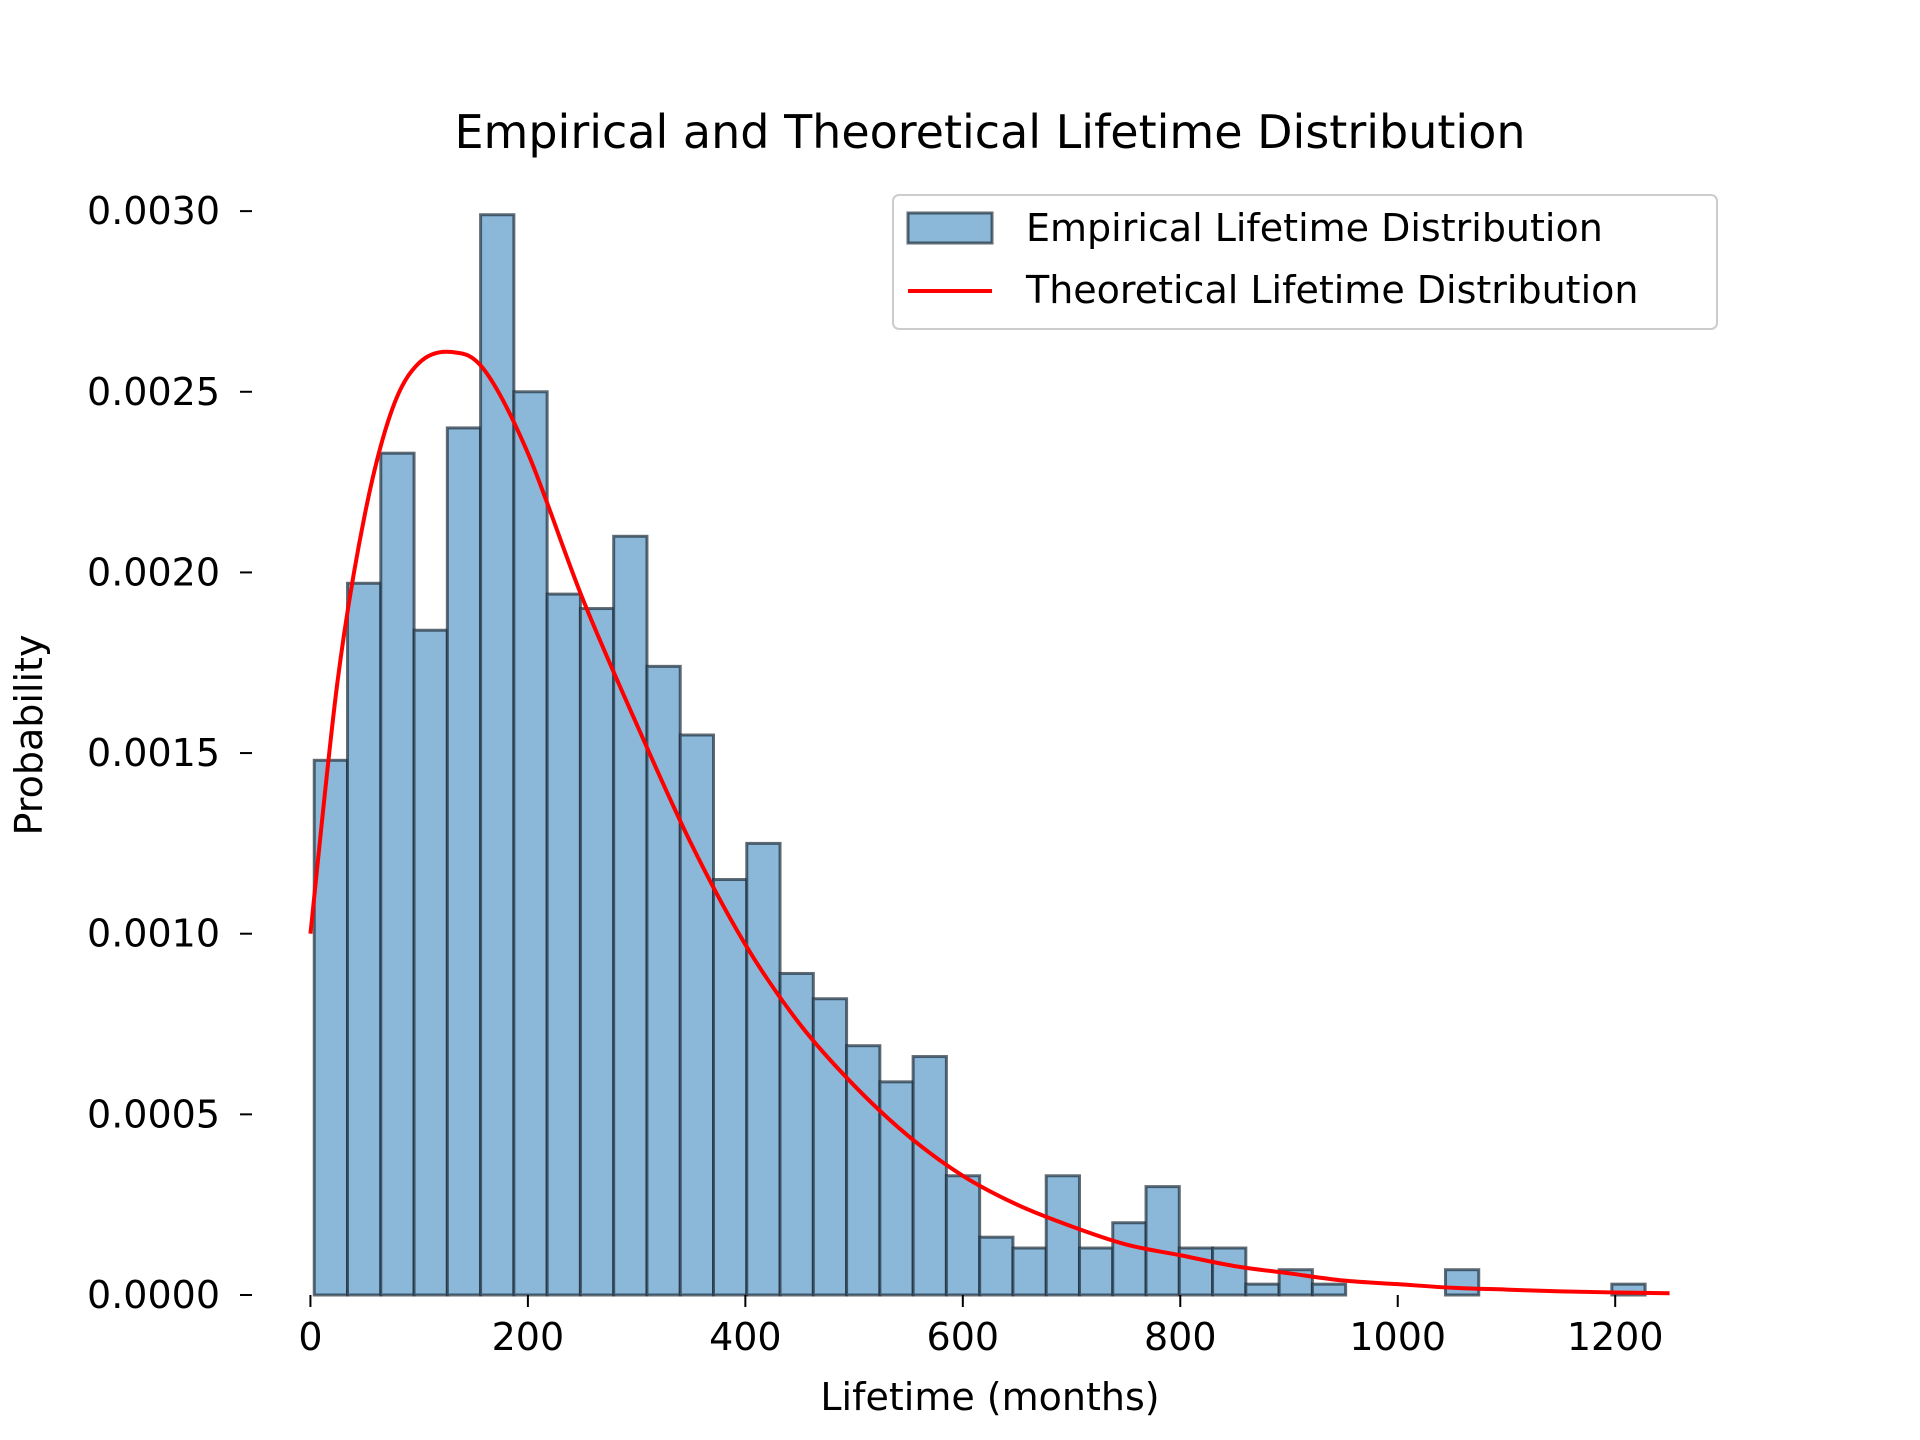 The width and height of the screenshot is (1920, 1440). What do you see at coordinates (1615, 1337) in the screenshot?
I see `x-tick-label: 1200` at bounding box center [1615, 1337].